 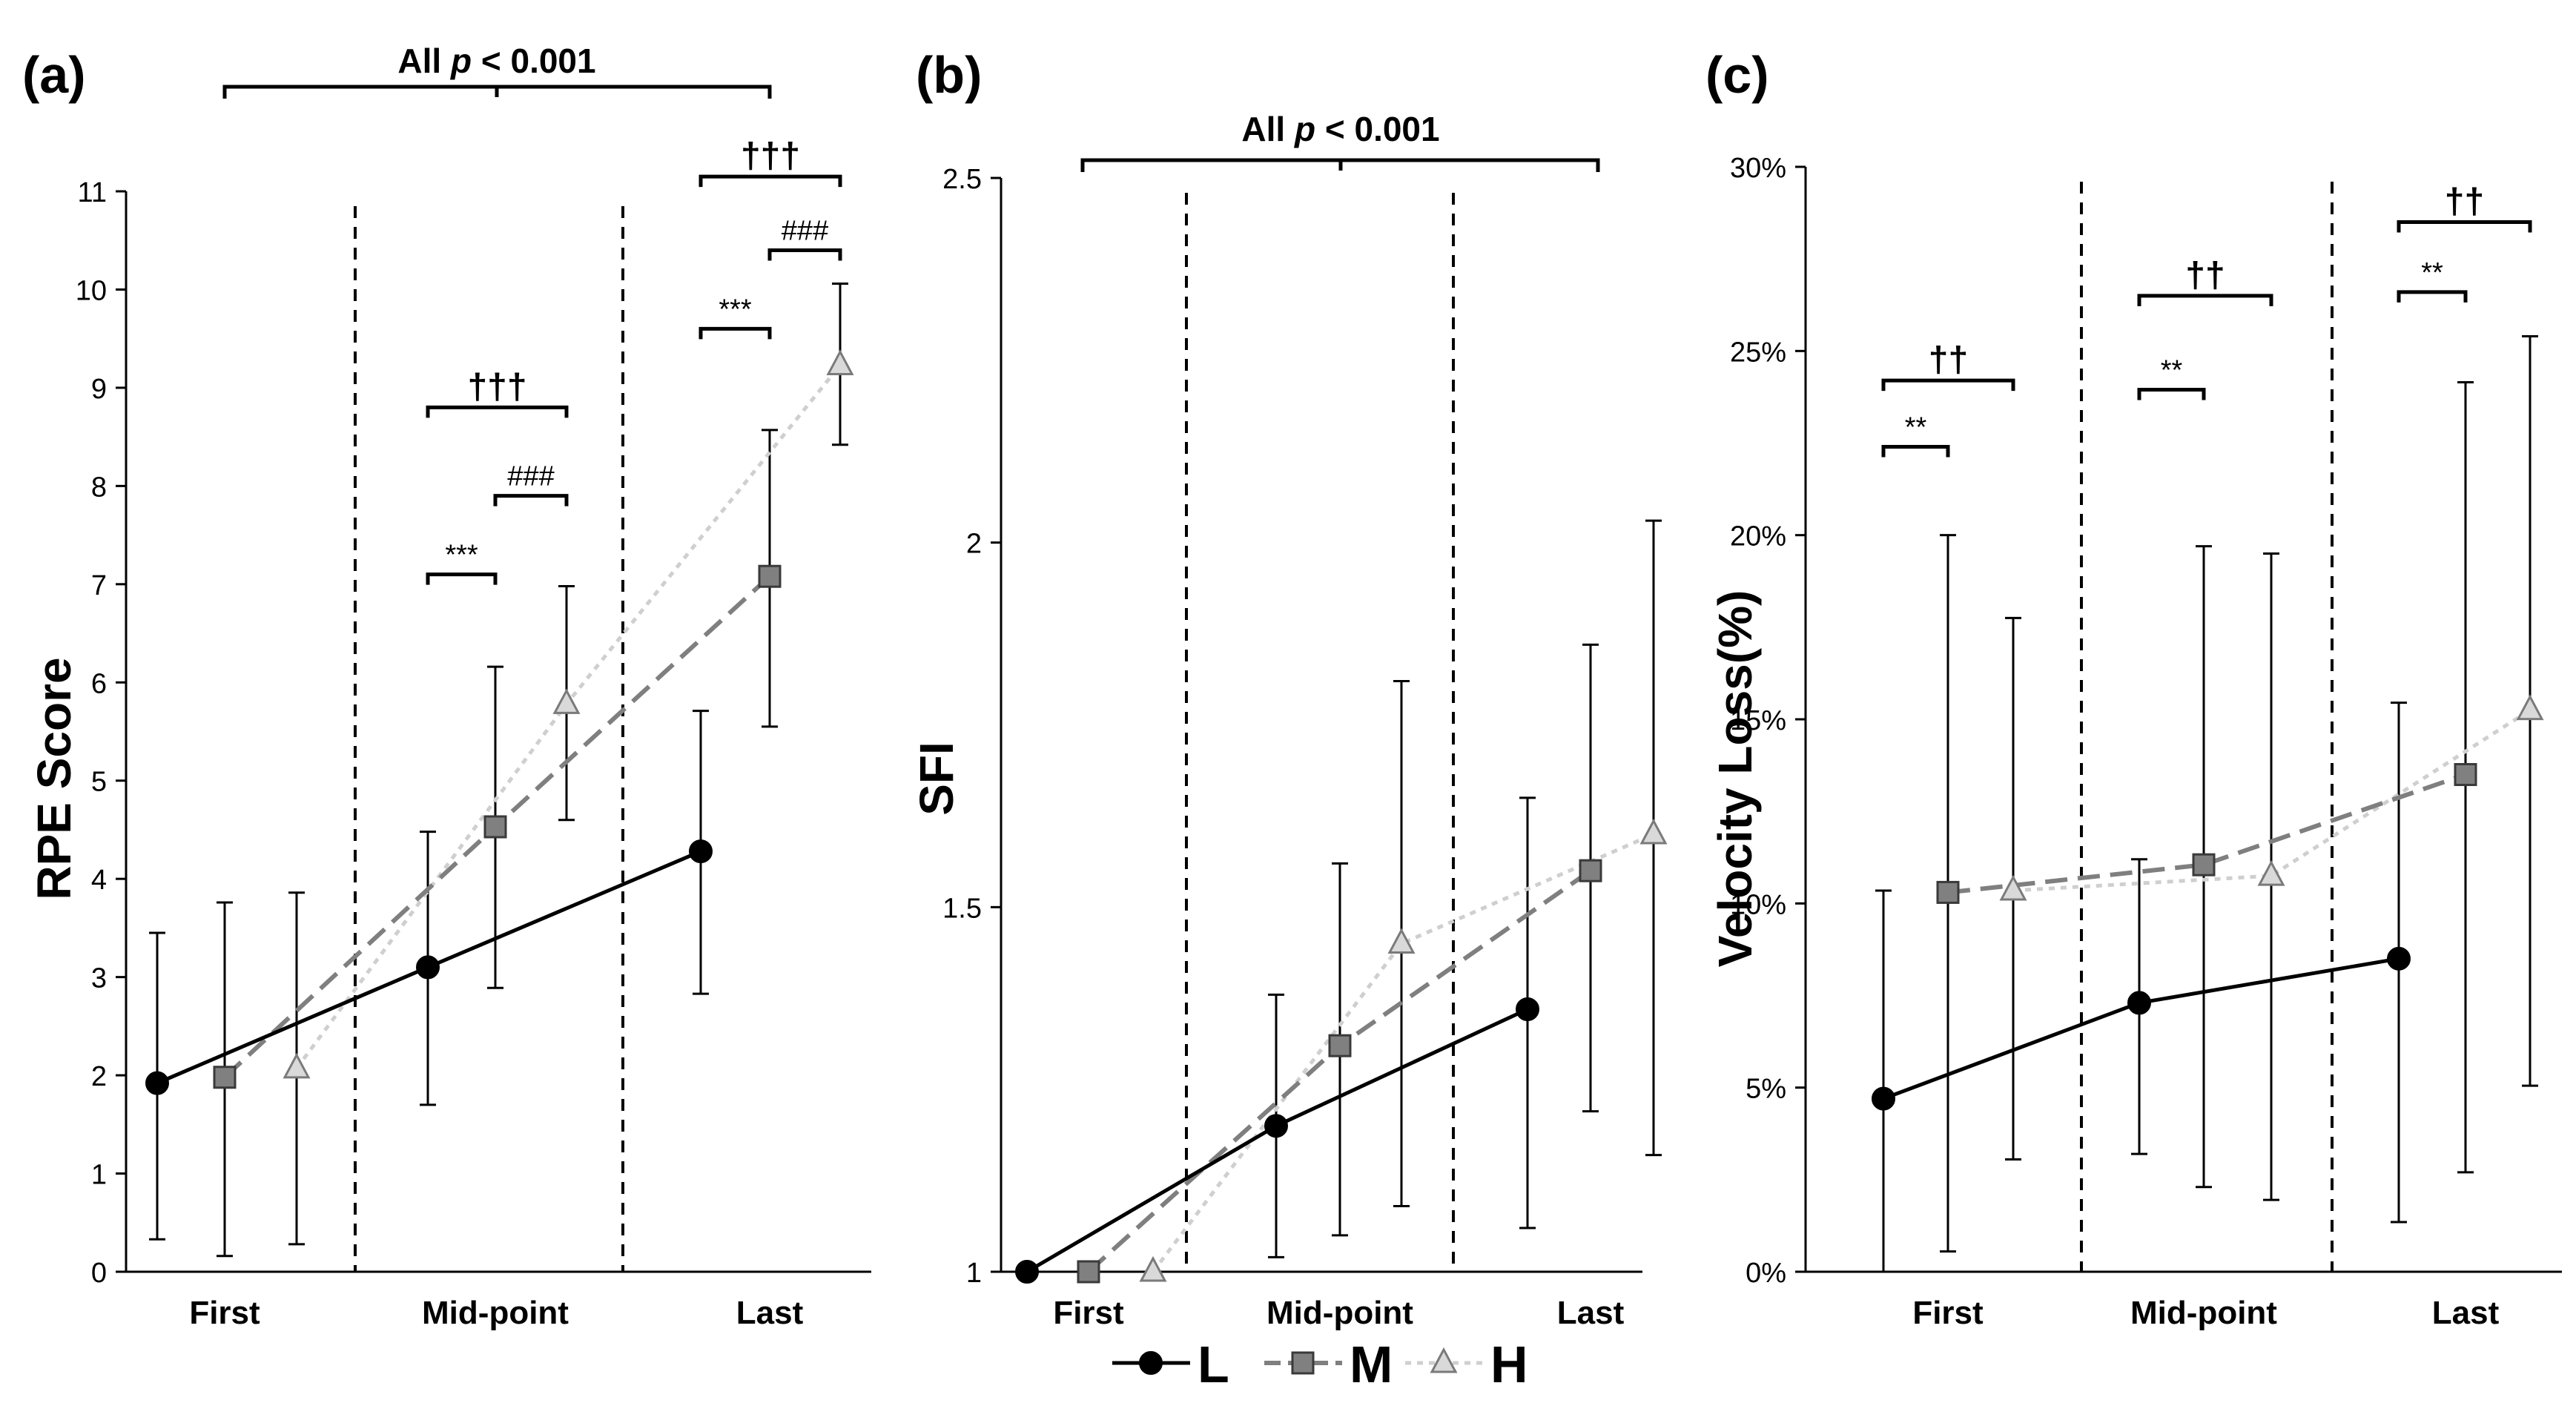 I want to click on legend-h-marker, so click(x=1444, y=1360).